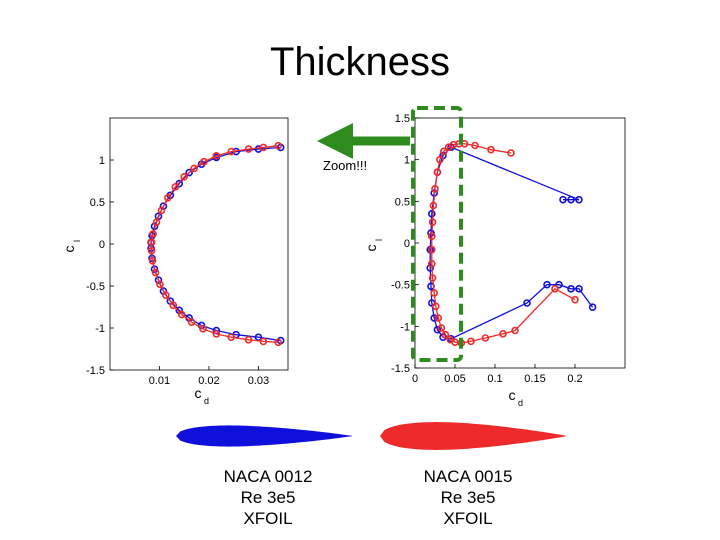 The height and width of the screenshot is (540, 720). Describe the element at coordinates (534, 379) in the screenshot. I see `x-tick-label: 0.15` at that location.